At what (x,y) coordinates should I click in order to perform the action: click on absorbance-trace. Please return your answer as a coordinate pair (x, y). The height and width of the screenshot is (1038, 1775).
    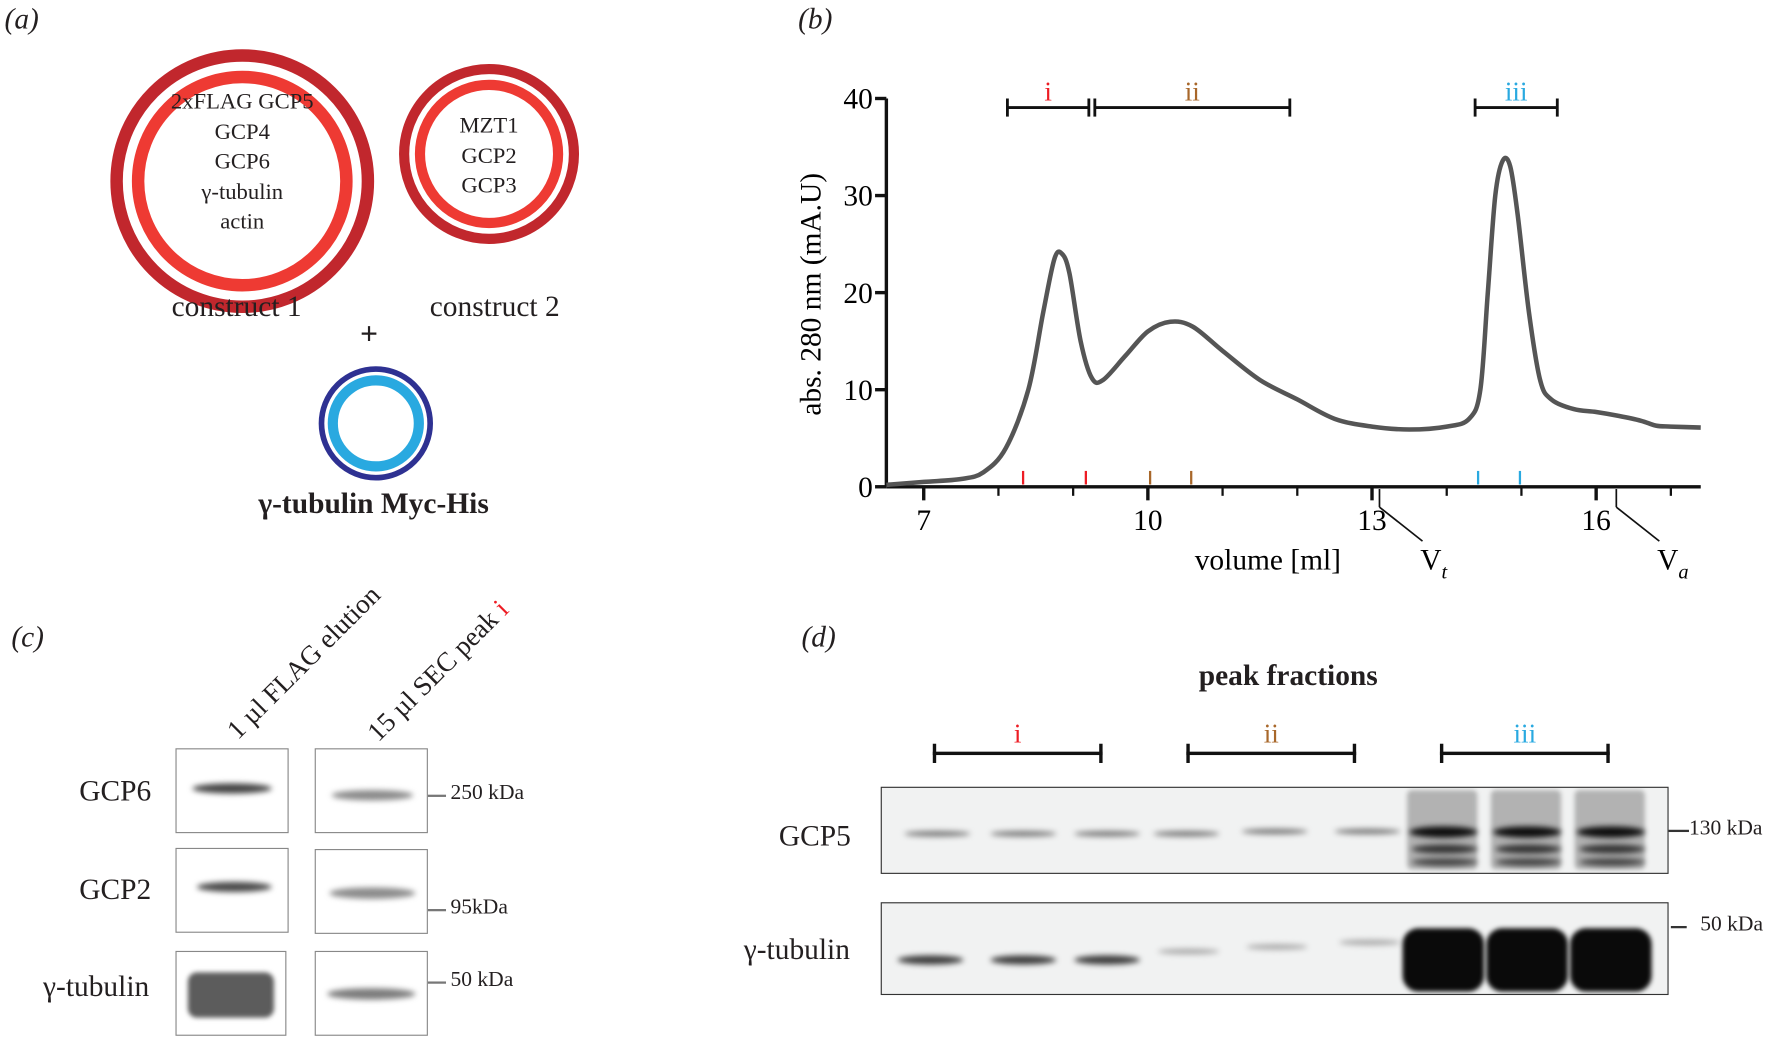
    Looking at the image, I should click on (1293, 321).